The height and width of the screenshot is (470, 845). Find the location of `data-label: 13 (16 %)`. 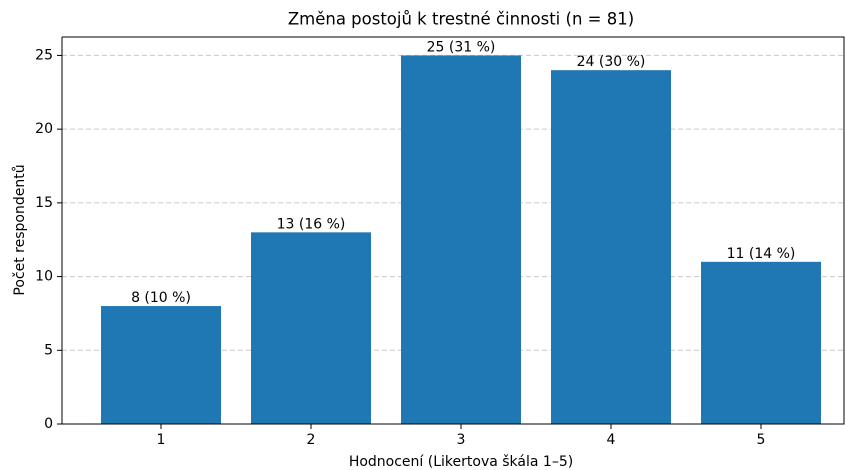

data-label: 13 (16 %) is located at coordinates (311, 224).